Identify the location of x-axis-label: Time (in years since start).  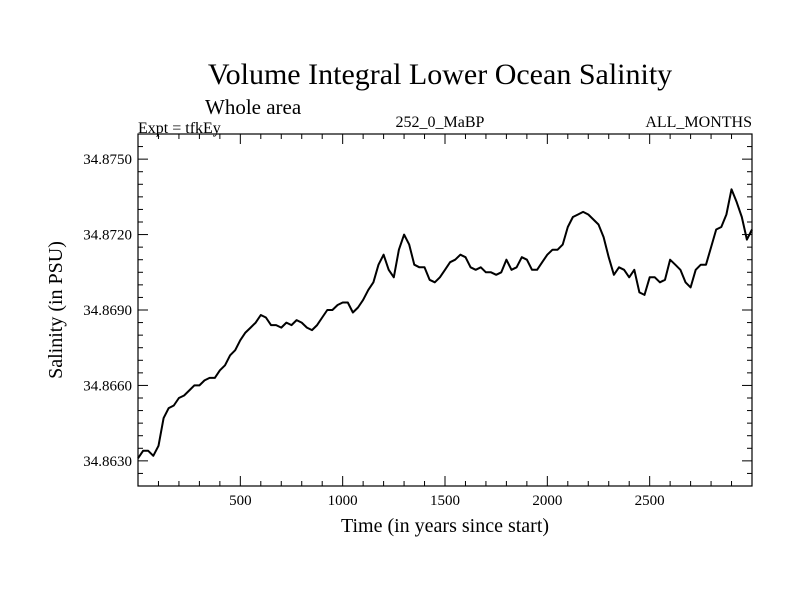
(445, 526).